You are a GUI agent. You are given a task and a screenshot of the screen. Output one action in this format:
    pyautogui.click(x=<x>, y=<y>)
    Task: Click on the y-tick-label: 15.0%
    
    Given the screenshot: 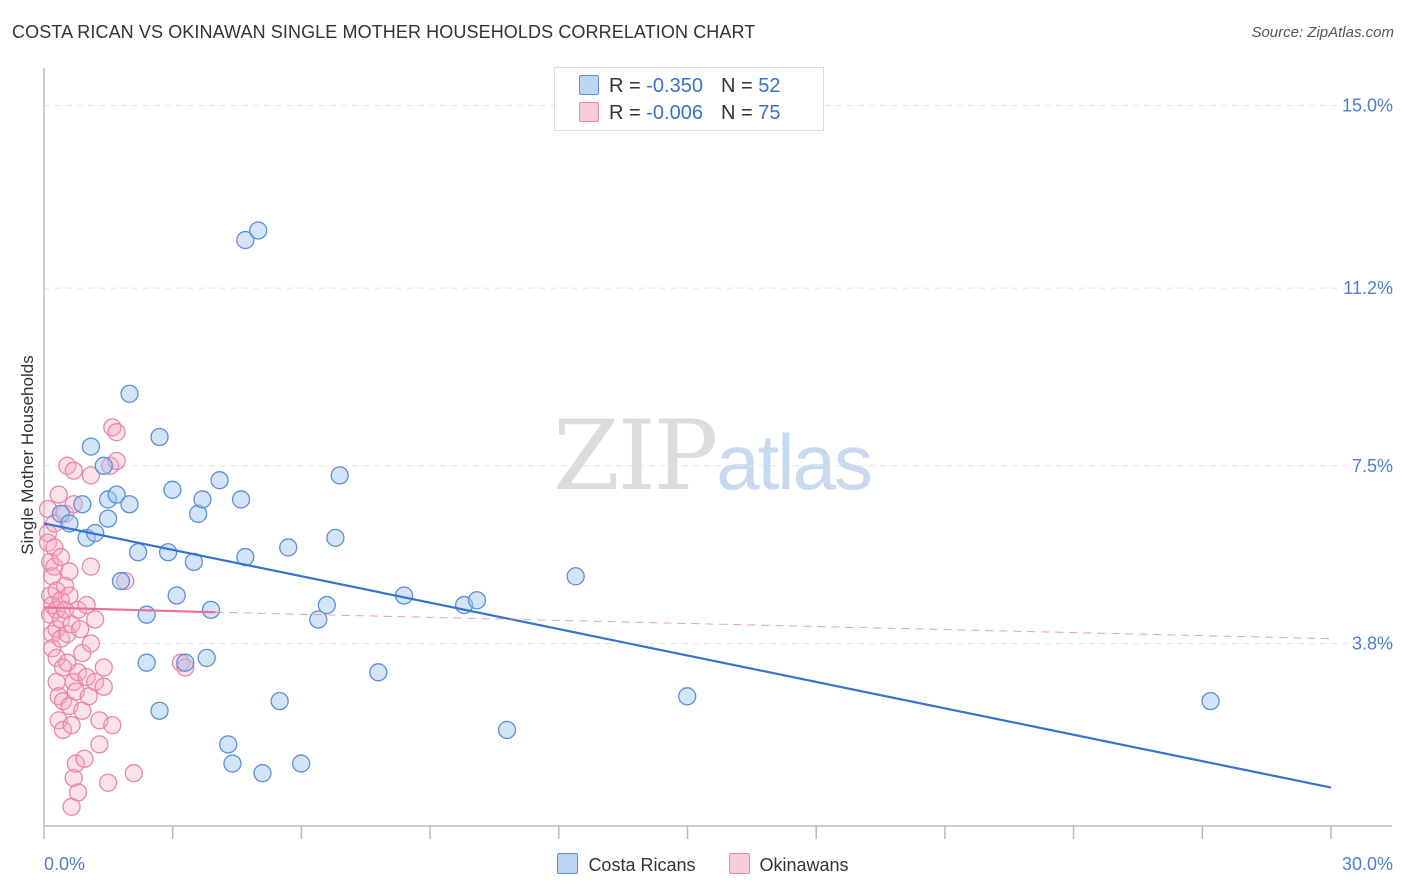 What is the action you would take?
    pyautogui.click(x=1367, y=106)
    